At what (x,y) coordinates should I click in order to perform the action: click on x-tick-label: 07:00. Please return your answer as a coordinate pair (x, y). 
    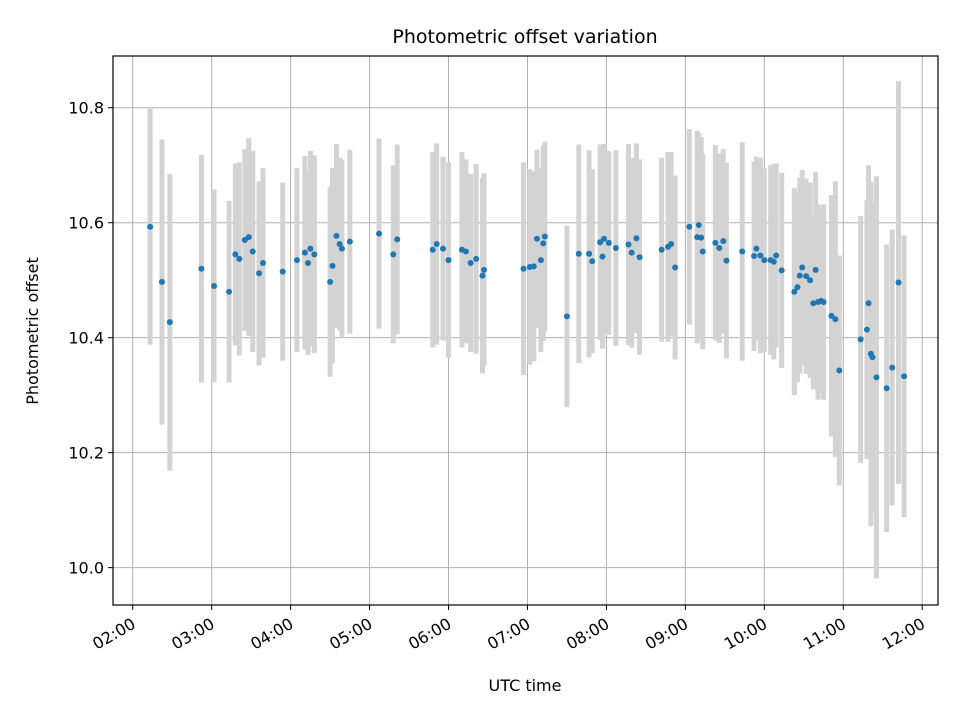
    Looking at the image, I should click on (508, 634).